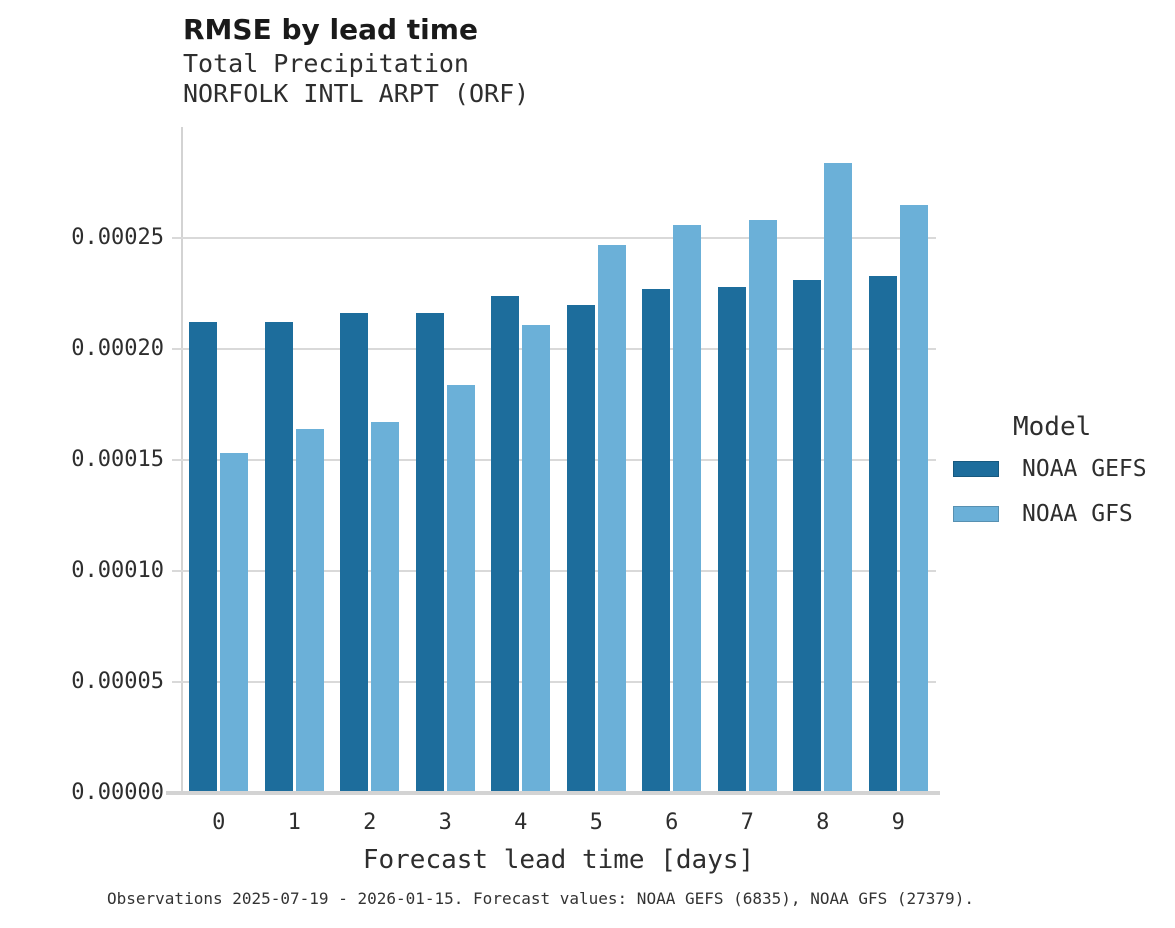  Describe the element at coordinates (558, 349) in the screenshot. I see `gridline-0.00020` at that location.